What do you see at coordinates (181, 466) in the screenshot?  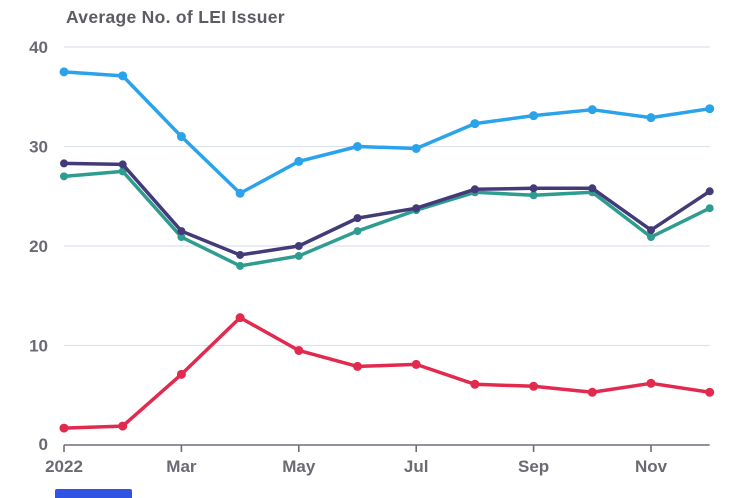 I see `x-axis-tick-label: Mar` at bounding box center [181, 466].